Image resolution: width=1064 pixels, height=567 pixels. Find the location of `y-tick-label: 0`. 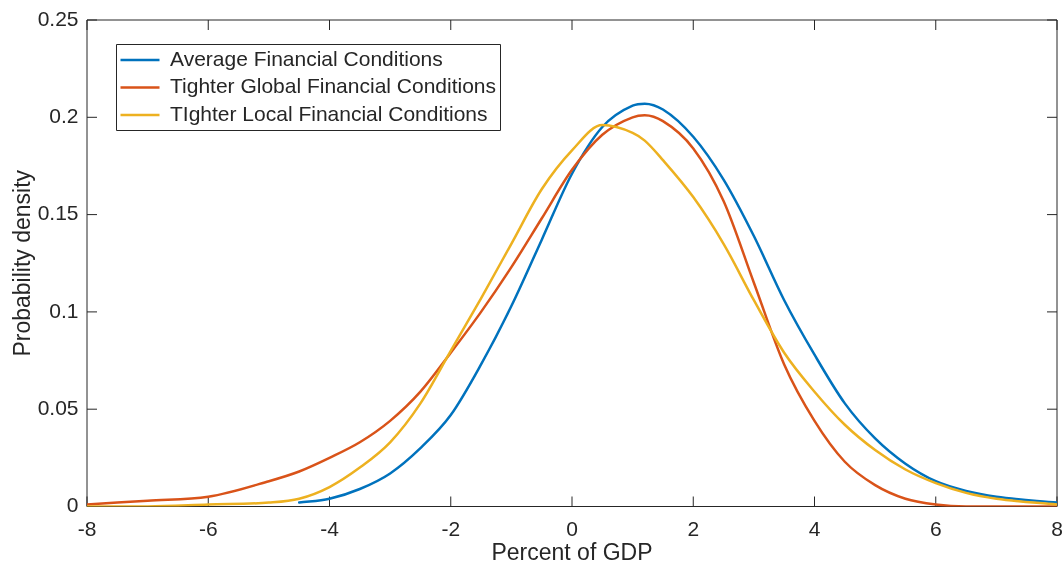

y-tick-label: 0 is located at coordinates (72, 505).